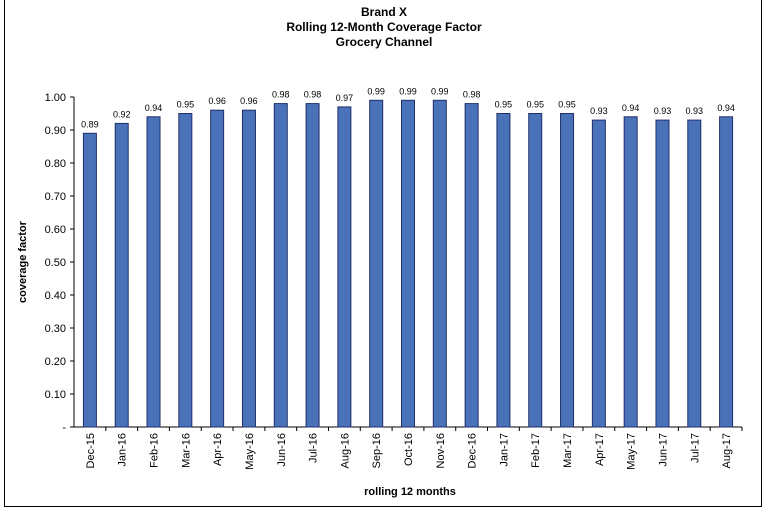 The width and height of the screenshot is (768, 512). I want to click on y-tick-label: 0.60, so click(55, 230).